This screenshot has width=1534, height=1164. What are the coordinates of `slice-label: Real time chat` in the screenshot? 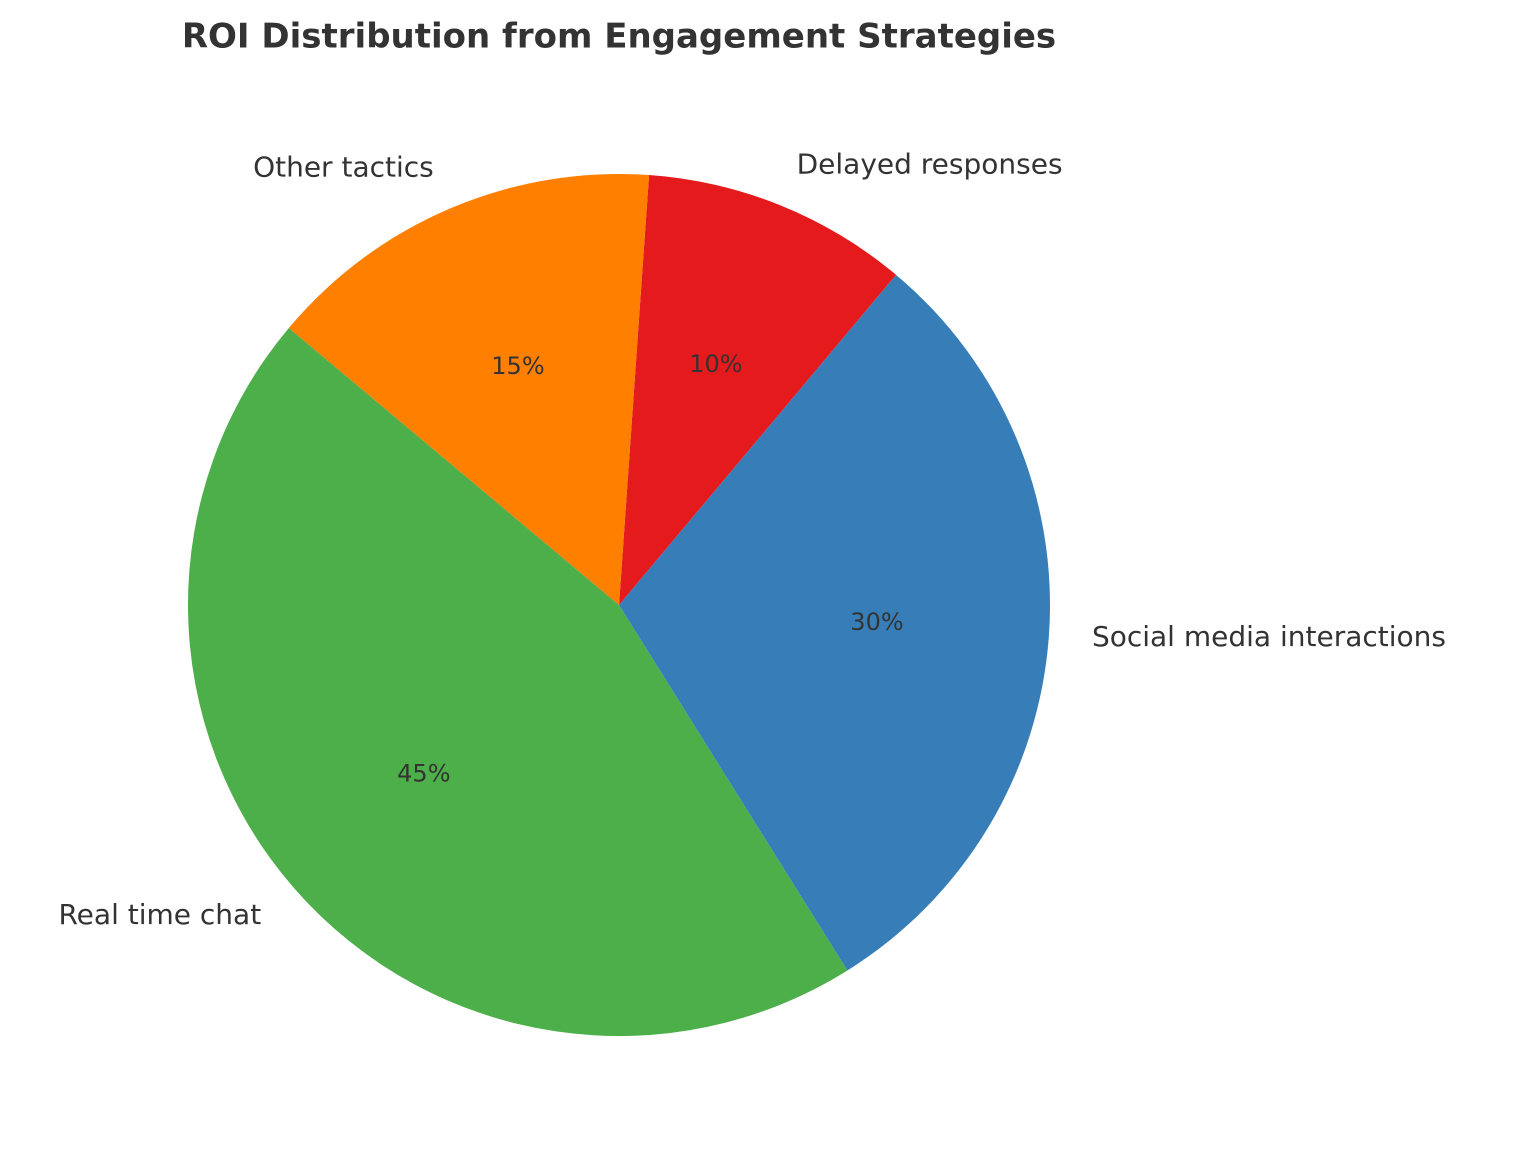 It's located at (159, 914).